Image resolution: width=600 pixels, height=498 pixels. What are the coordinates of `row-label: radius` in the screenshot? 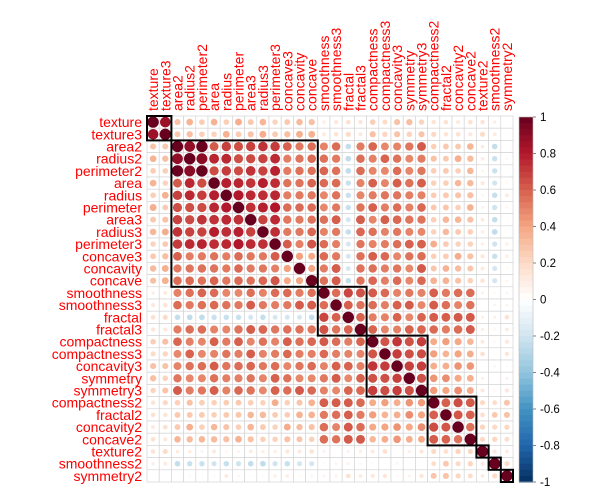 It's located at (123, 195).